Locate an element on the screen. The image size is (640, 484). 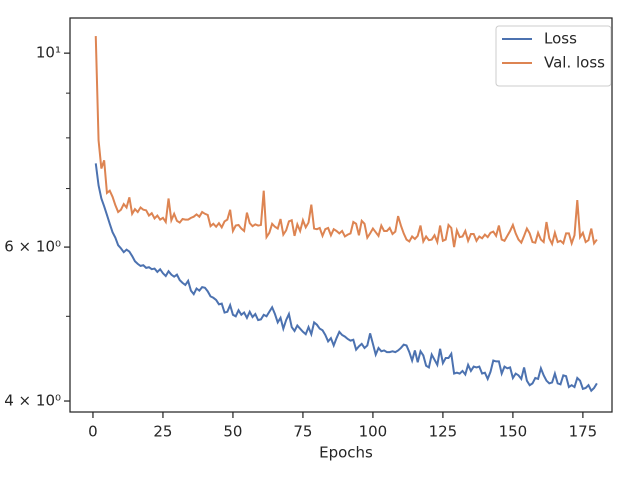
x-tick-label: 25 is located at coordinates (162, 432).